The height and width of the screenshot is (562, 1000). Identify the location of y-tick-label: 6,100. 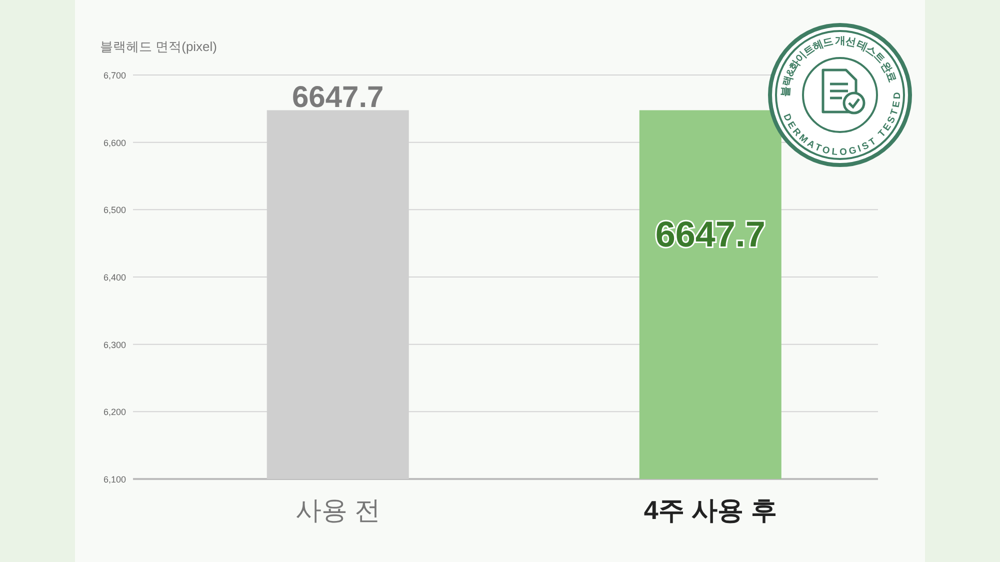
(114, 479).